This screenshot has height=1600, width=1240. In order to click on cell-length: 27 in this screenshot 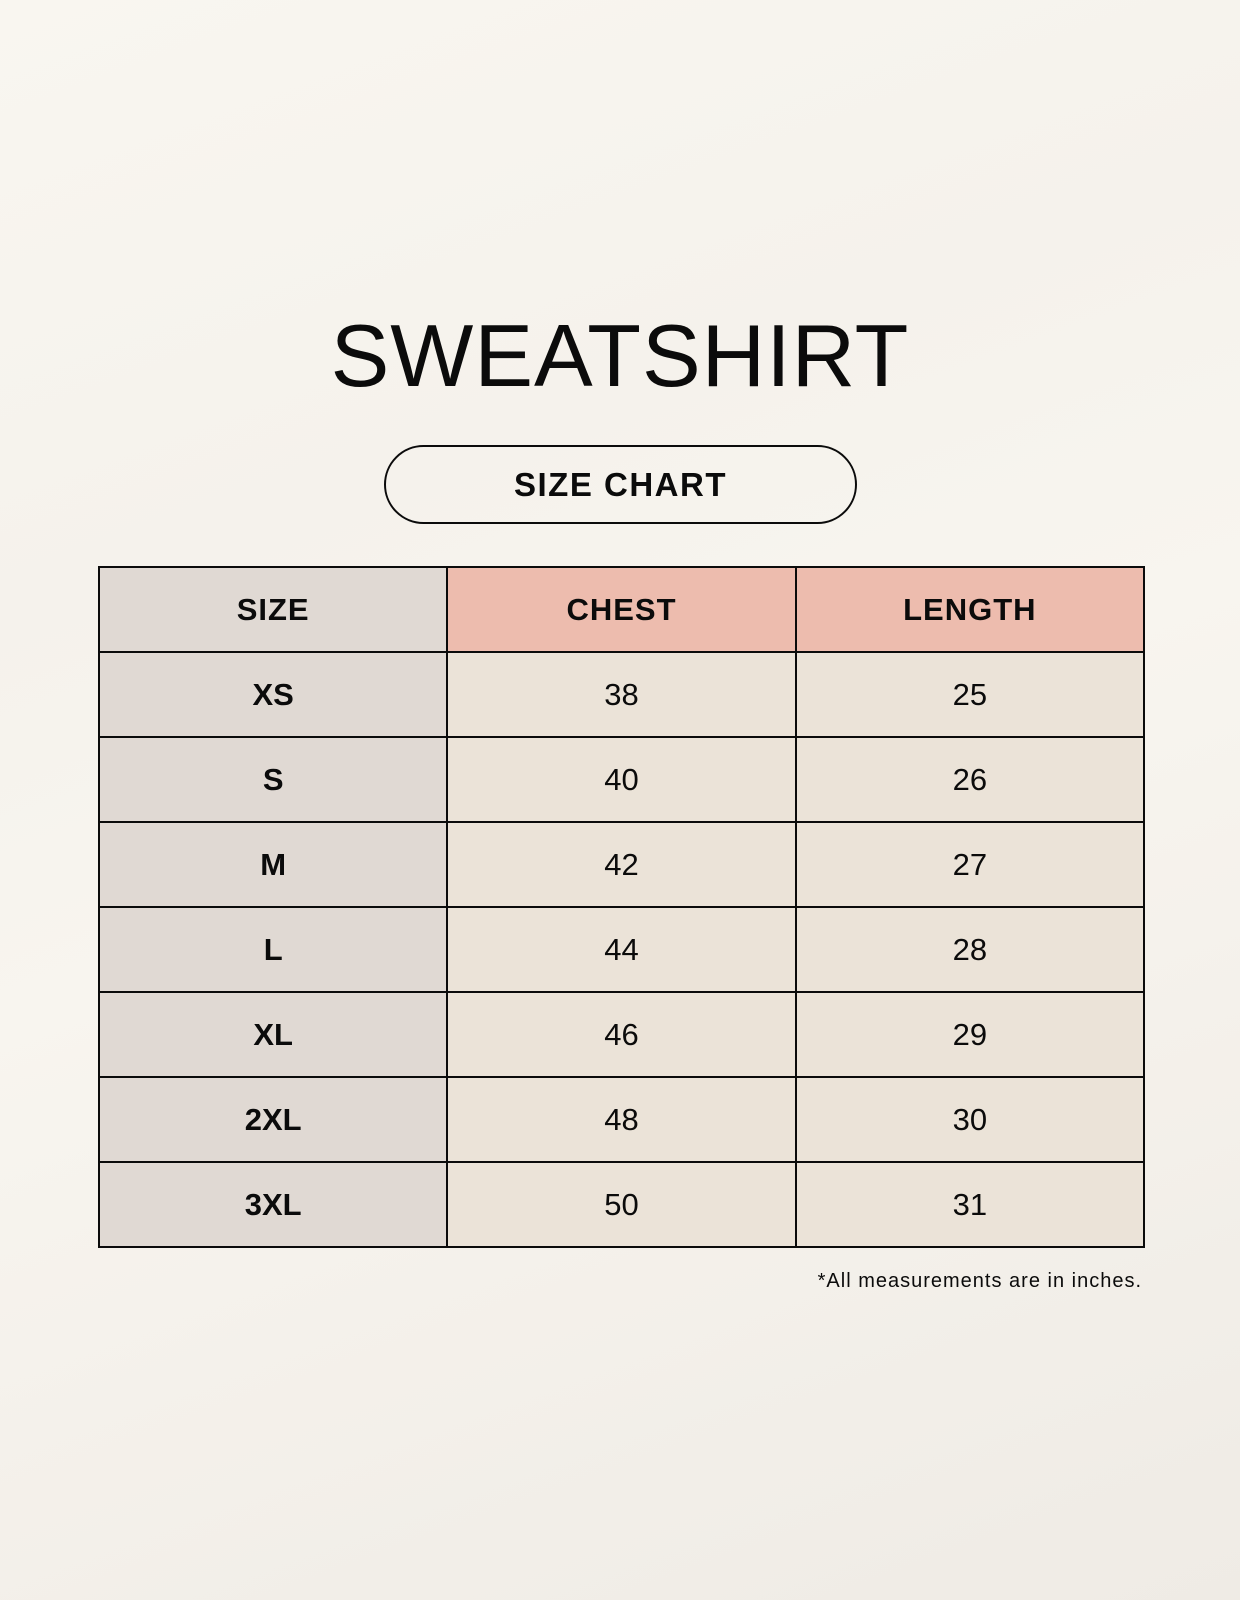, I will do `click(970, 864)`.